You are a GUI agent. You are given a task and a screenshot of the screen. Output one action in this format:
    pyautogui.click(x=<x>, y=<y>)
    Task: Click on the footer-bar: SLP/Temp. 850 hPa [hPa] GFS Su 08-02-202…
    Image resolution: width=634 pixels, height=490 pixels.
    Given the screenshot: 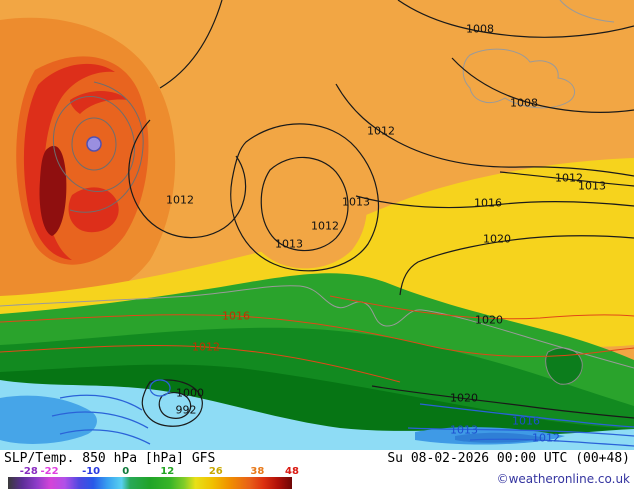 What is the action you would take?
    pyautogui.click(x=317, y=470)
    